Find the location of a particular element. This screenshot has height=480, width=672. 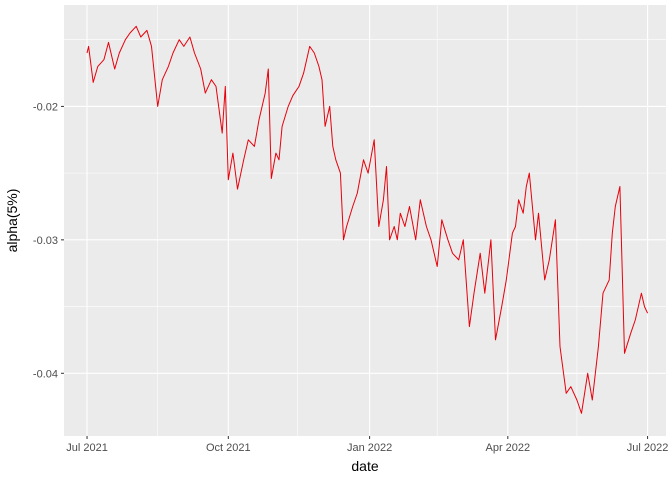

x-tick-label: Jan 2022 is located at coordinates (369, 448).